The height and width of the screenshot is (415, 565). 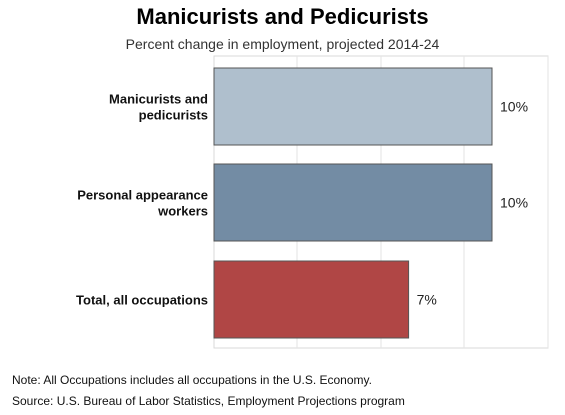 I want to click on value-label-2: 10%, so click(x=514, y=203).